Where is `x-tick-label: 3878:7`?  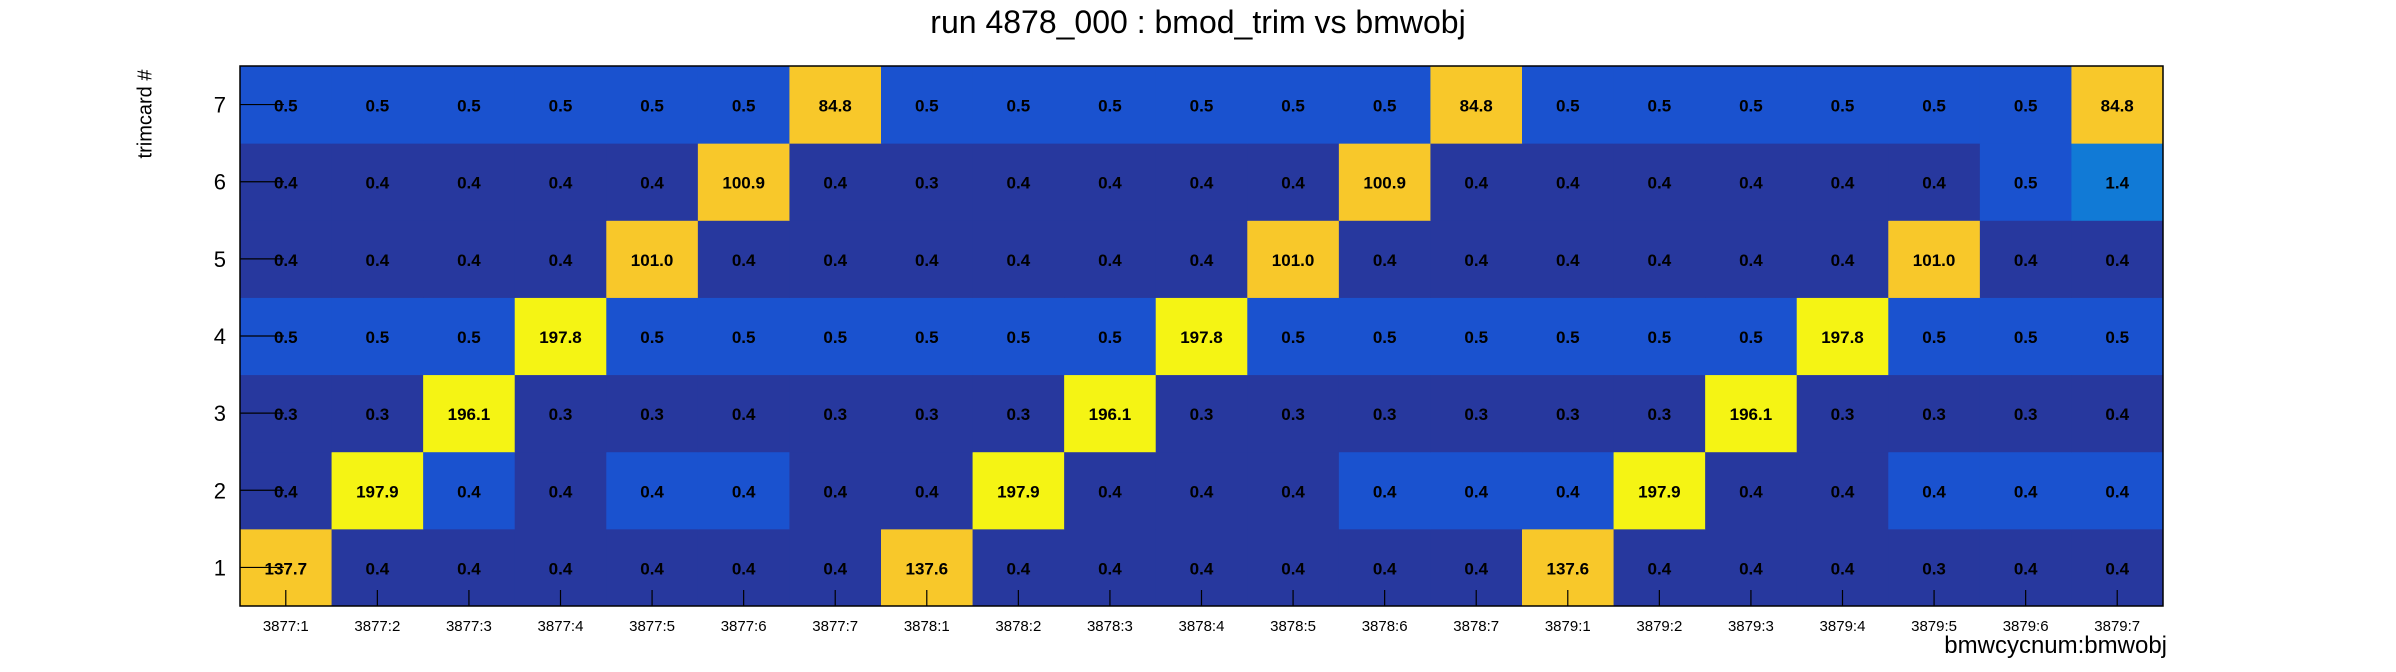
x-tick-label: 3878:7 is located at coordinates (1476, 626).